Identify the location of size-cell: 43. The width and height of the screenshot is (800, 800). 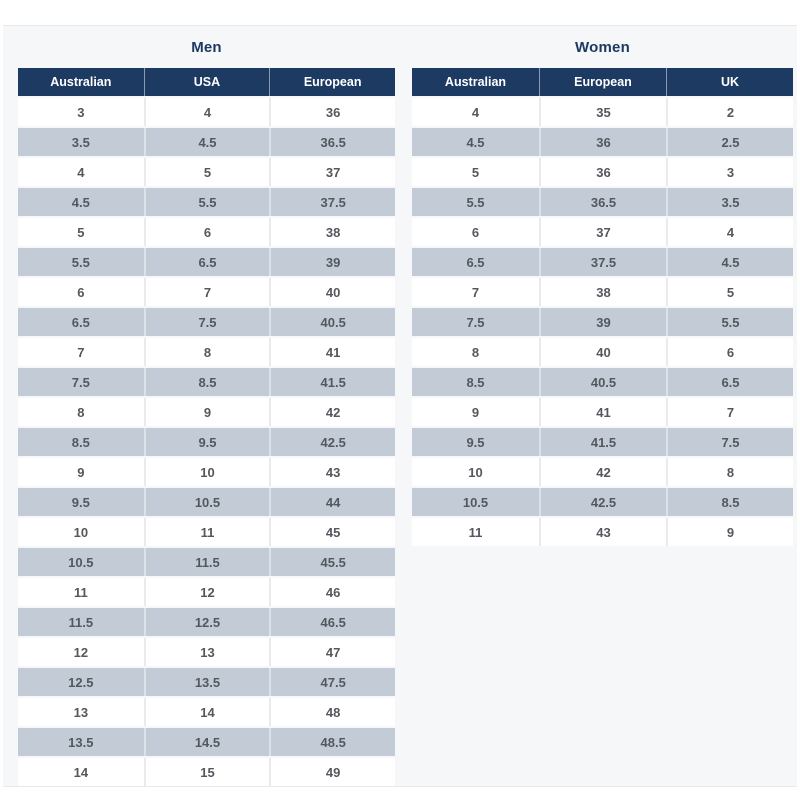
(332, 472).